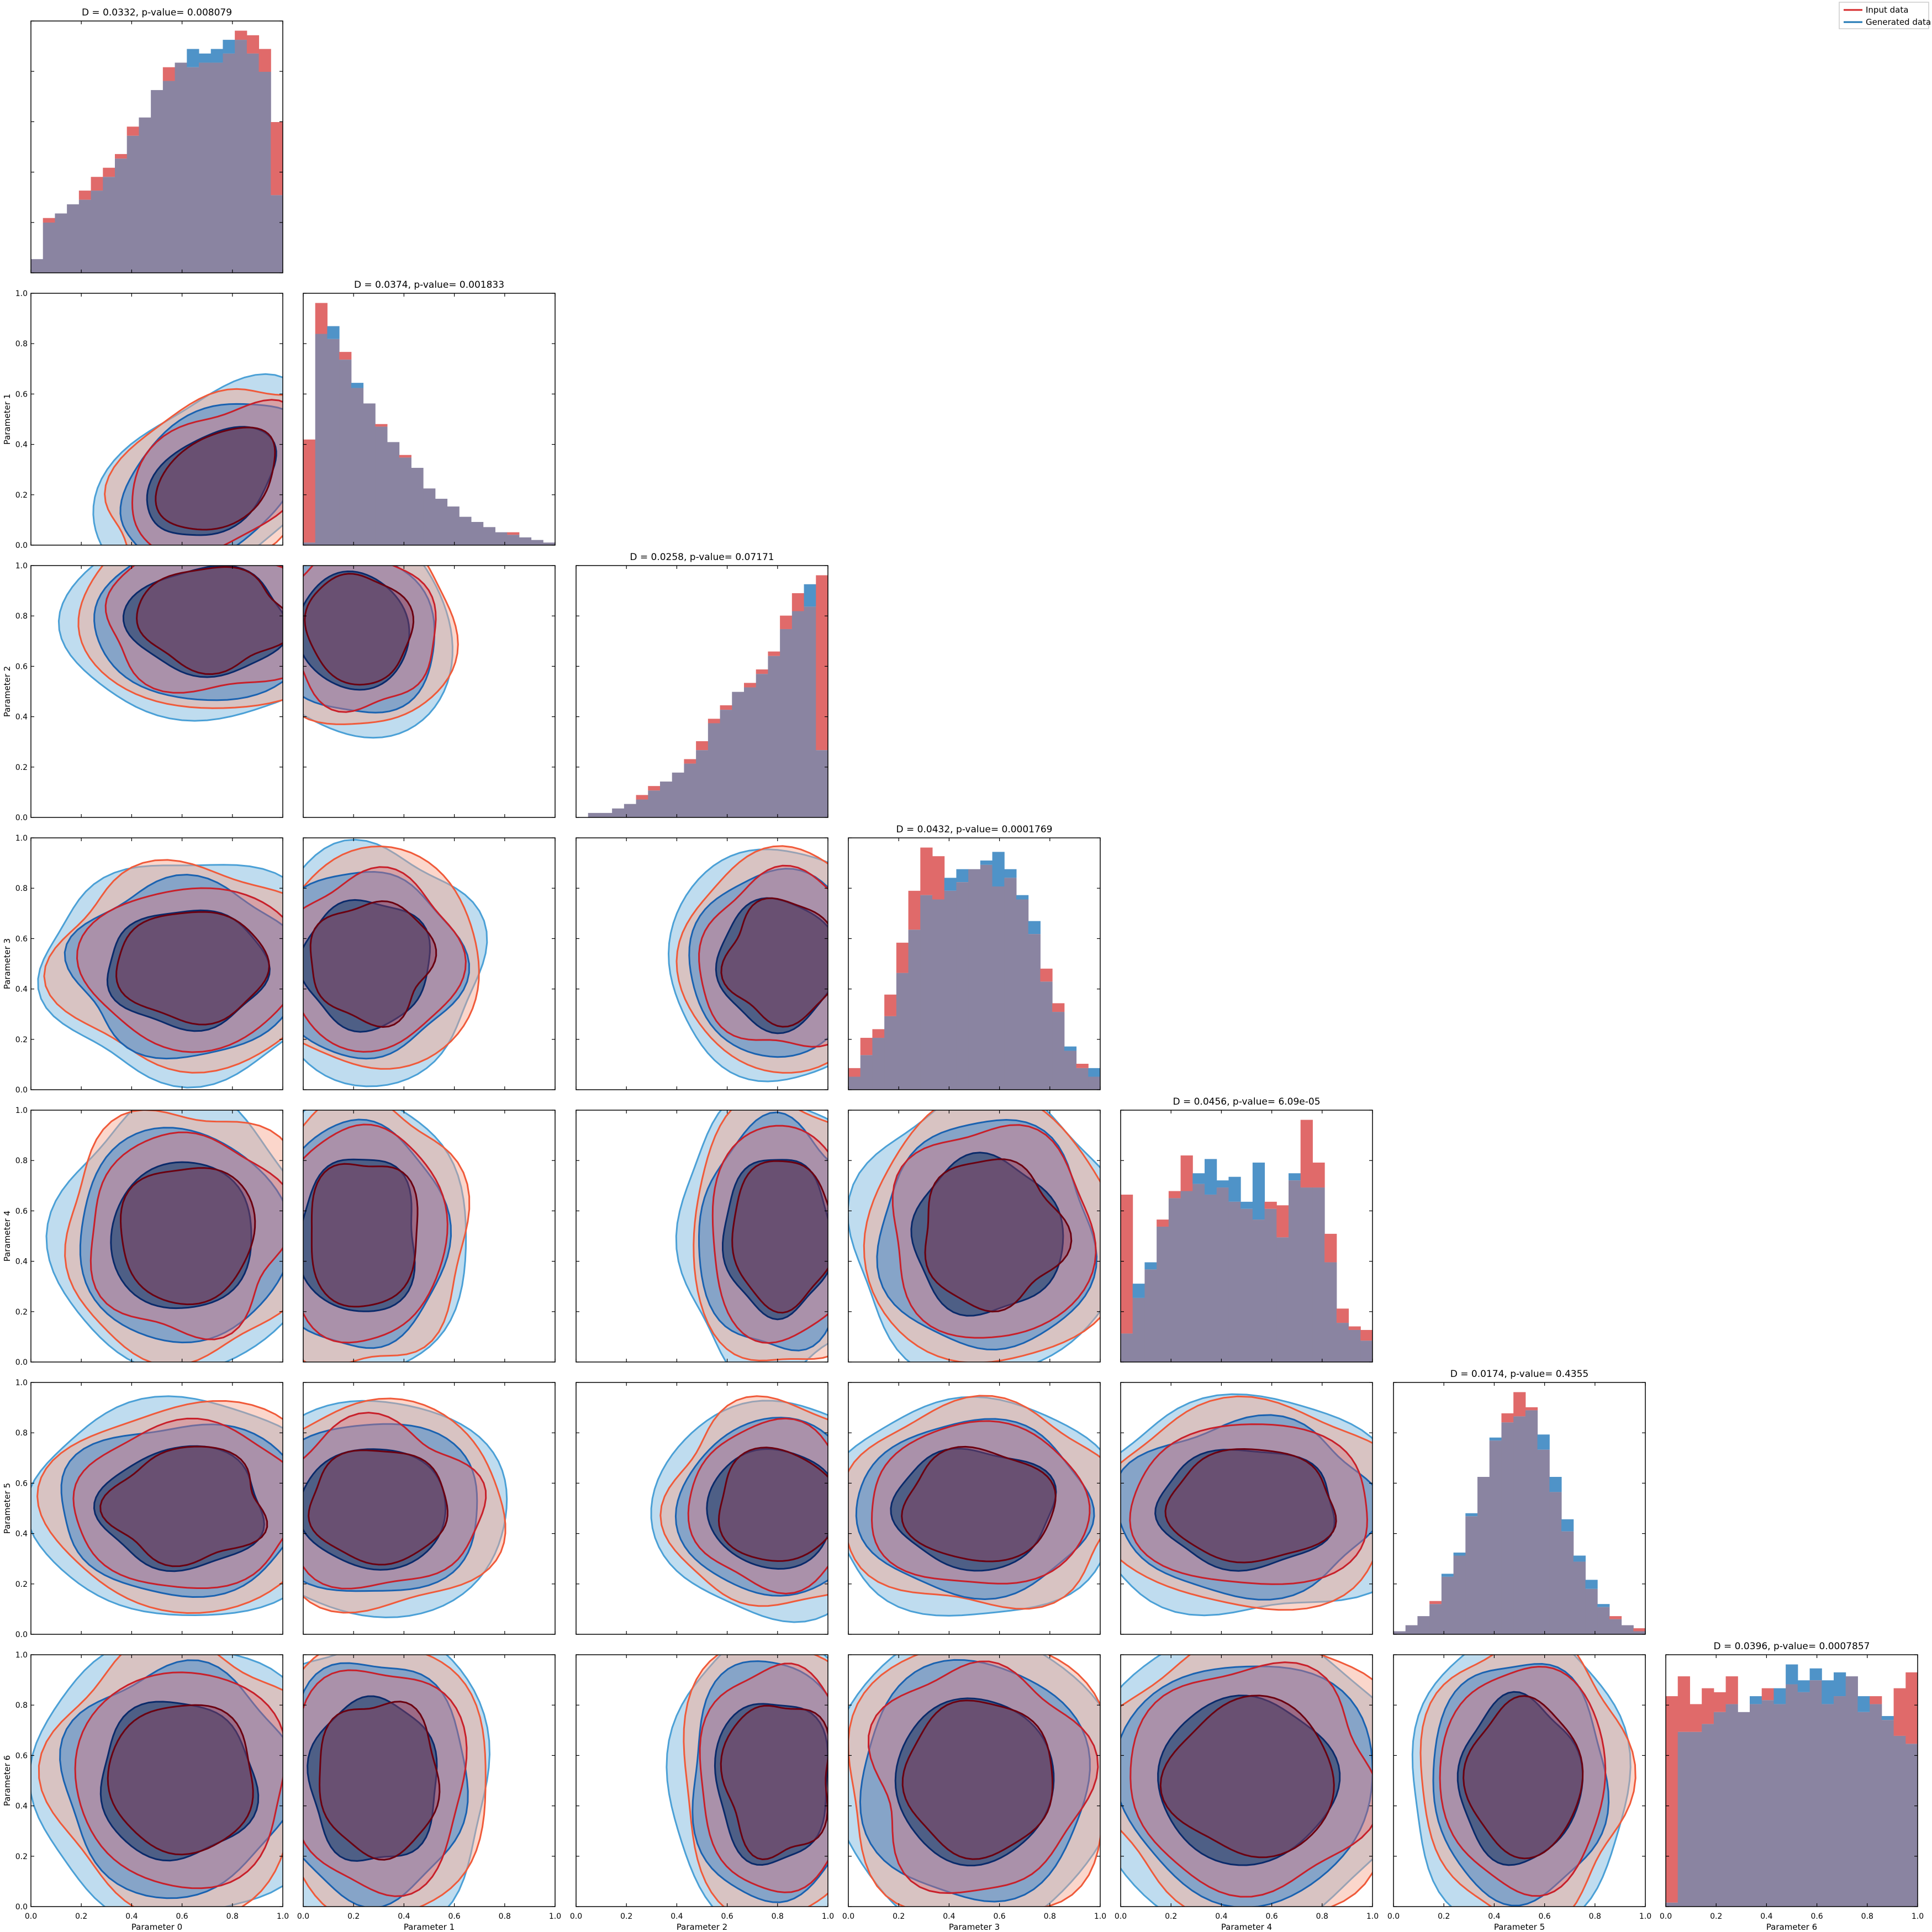 This screenshot has height=1932, width=1932. Describe the element at coordinates (974, 1781) in the screenshot. I see `panel-3-6-contours` at that location.